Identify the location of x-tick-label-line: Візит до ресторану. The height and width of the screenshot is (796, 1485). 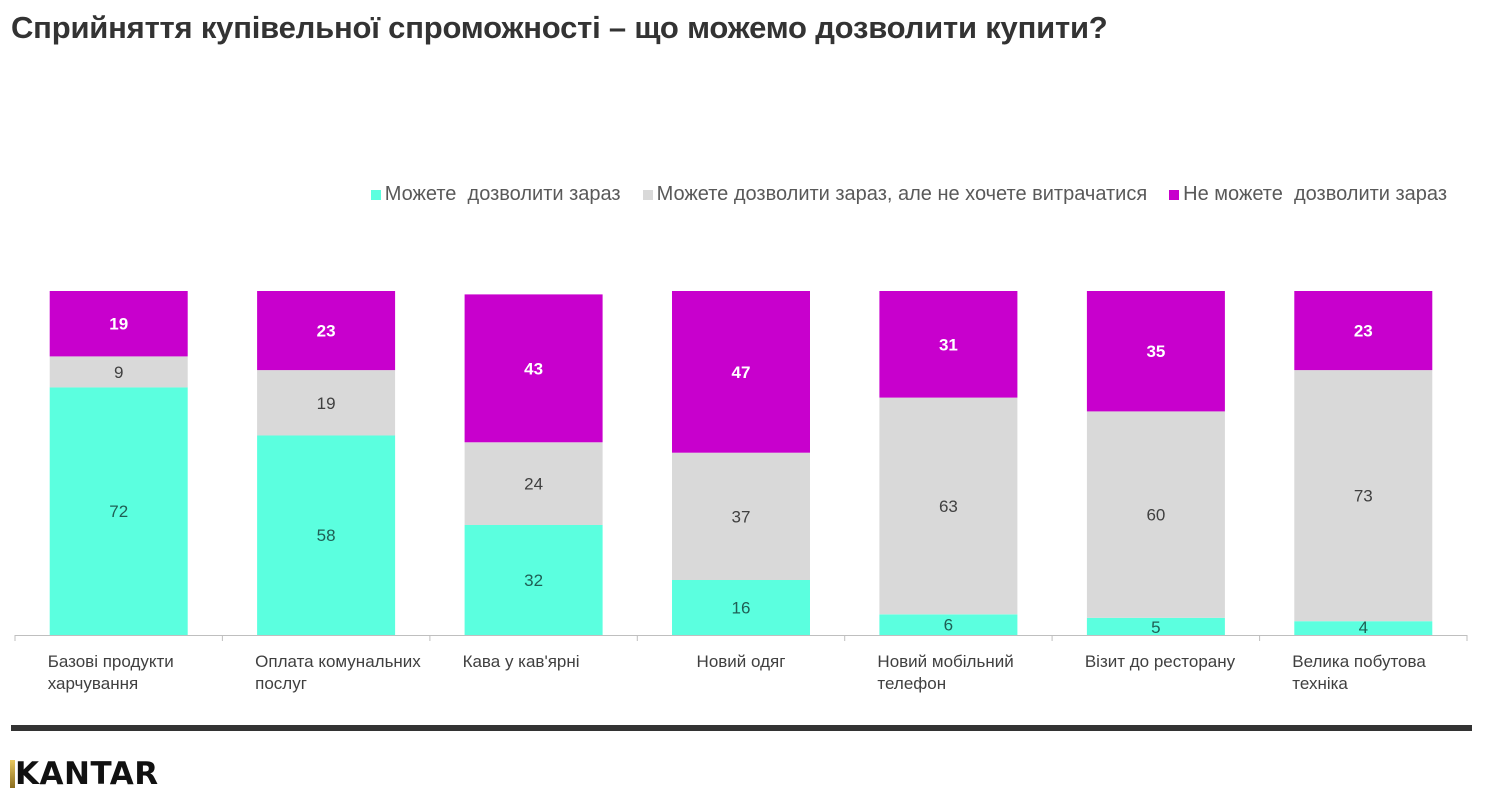
(1160, 661).